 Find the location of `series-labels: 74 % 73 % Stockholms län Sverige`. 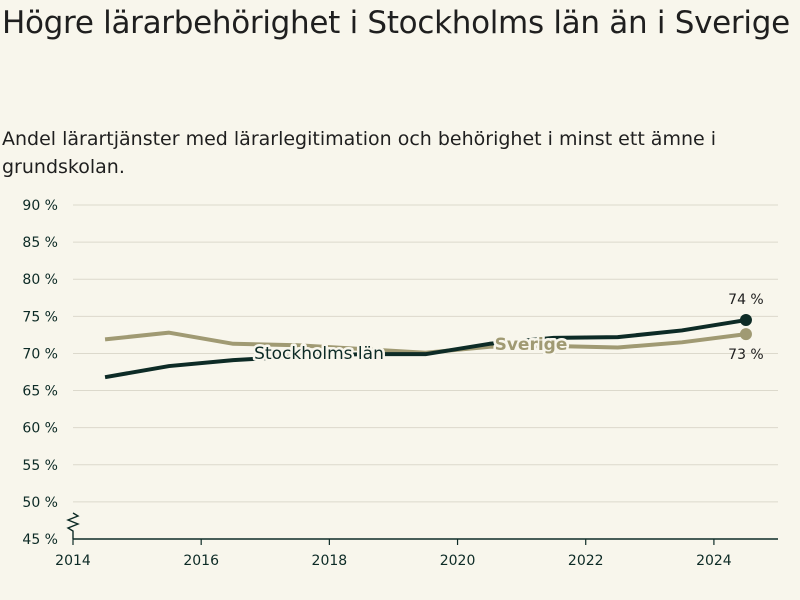

series-labels: 74 % 73 % Stockholms län Sverige is located at coordinates (508, 329).